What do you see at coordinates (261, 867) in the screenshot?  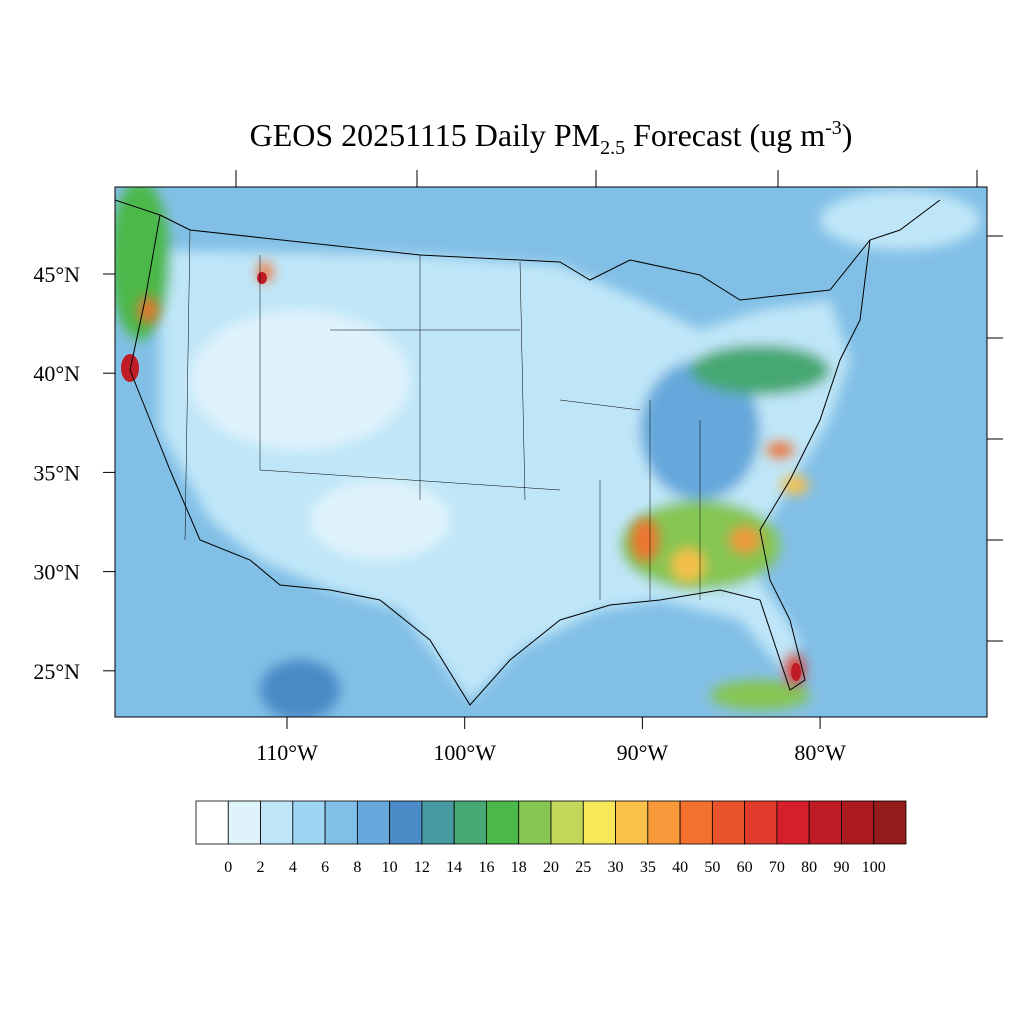 I see `colorbar-label: 2` at bounding box center [261, 867].